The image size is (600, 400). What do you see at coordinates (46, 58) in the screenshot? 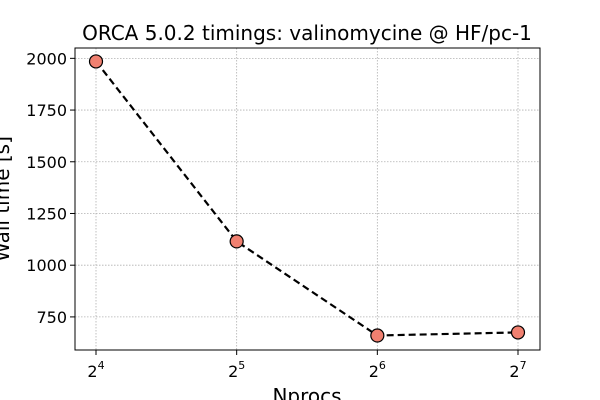
I see `y-tick-label: 2000` at bounding box center [46, 58].